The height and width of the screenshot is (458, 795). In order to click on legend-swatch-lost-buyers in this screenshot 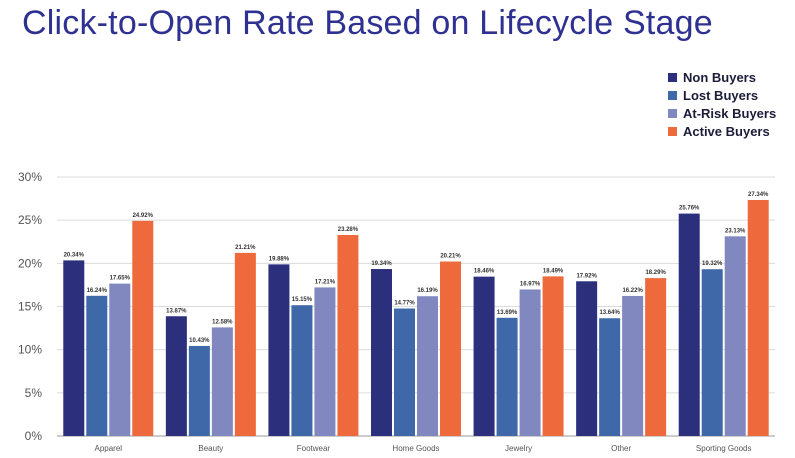, I will do `click(672, 95)`.